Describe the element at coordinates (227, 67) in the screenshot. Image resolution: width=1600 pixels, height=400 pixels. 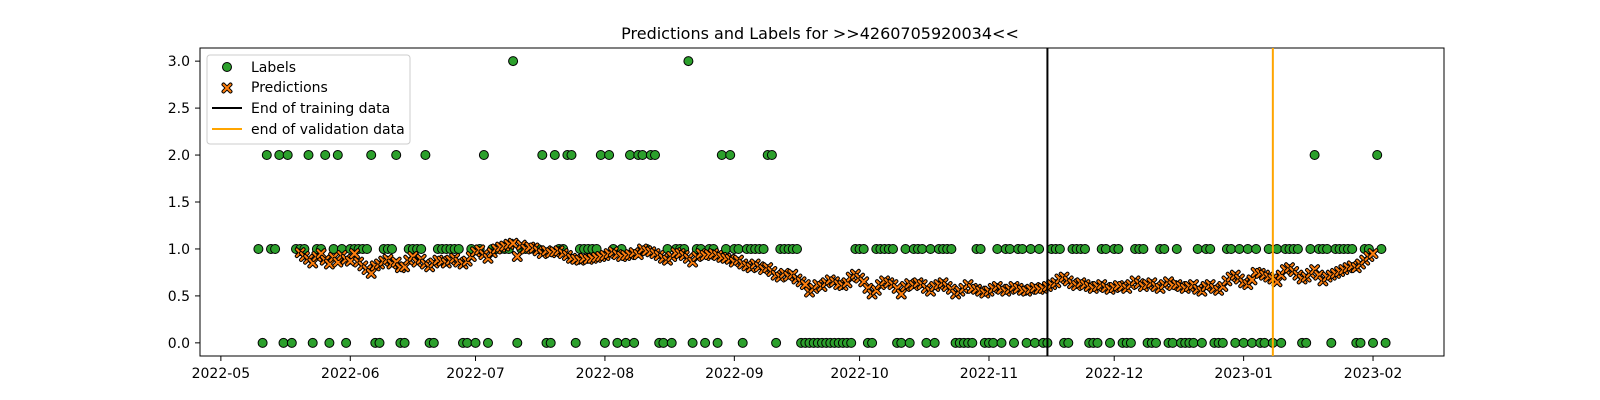
I see `legend-labels-marker` at that location.